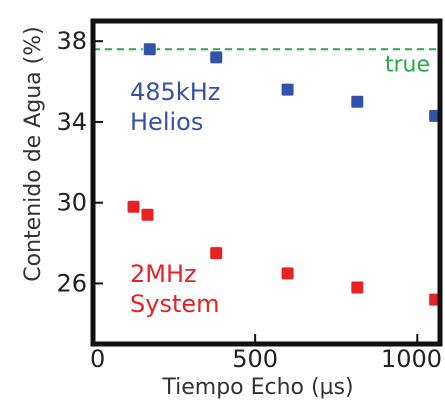 The image size is (445, 407). What do you see at coordinates (255, 359) in the screenshot?
I see `x-tick-label: 500` at bounding box center [255, 359].